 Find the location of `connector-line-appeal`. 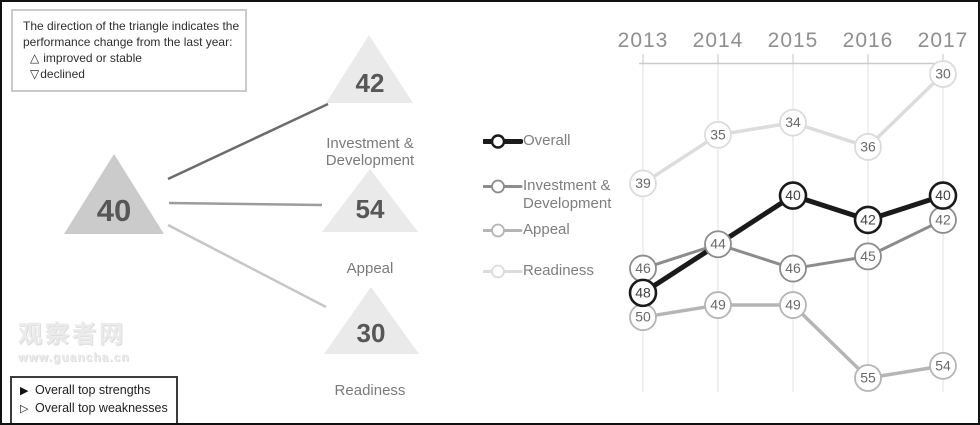

connector-line-appeal is located at coordinates (245, 204).